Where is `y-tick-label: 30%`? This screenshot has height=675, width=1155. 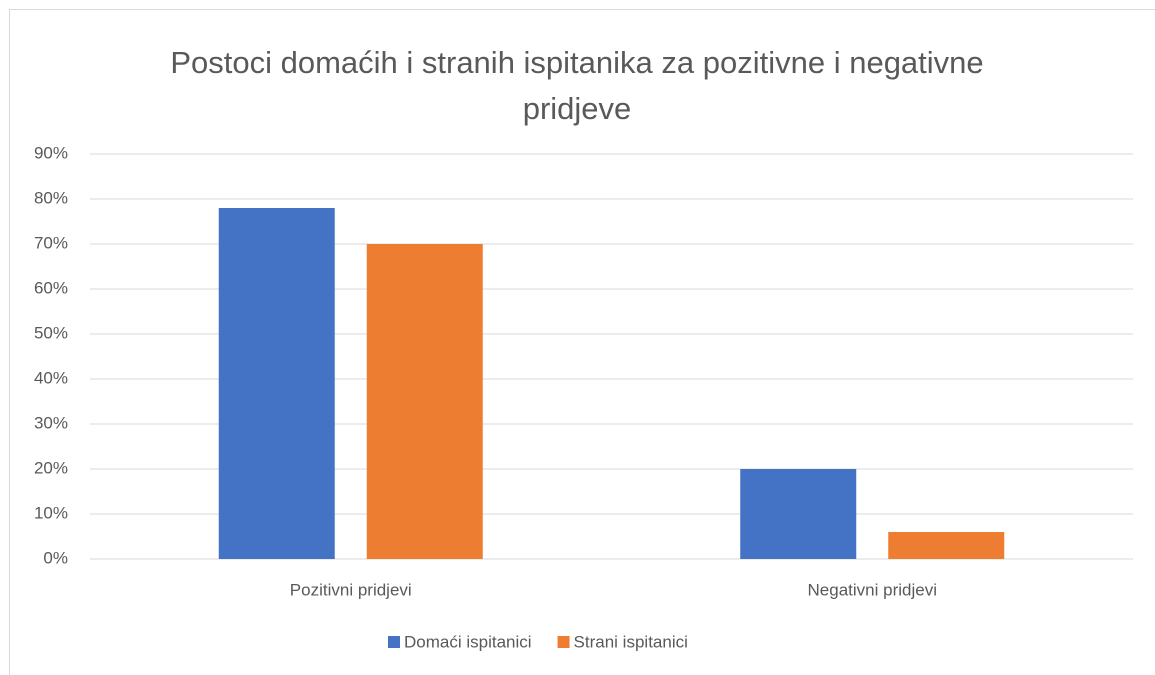 y-tick-label: 30% is located at coordinates (51, 422).